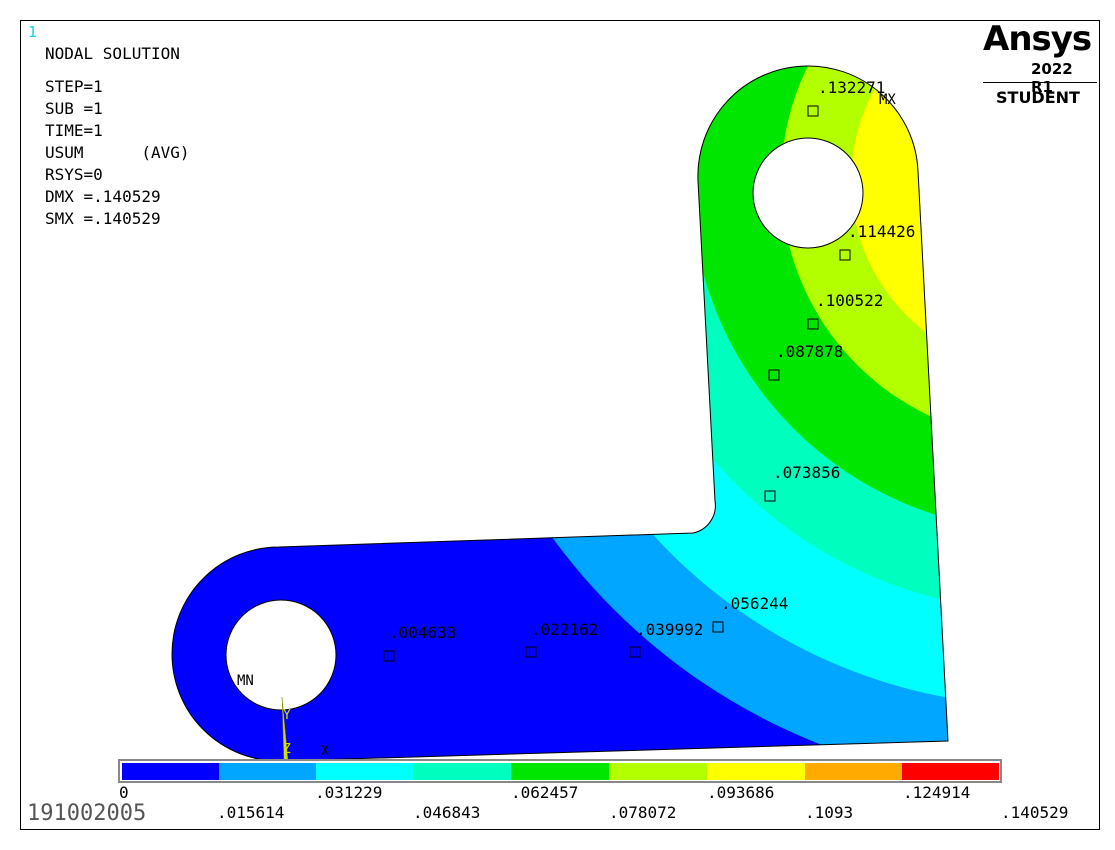 The image size is (1115, 850). What do you see at coordinates (33, 32) in the screenshot?
I see `window-number: 1` at bounding box center [33, 32].